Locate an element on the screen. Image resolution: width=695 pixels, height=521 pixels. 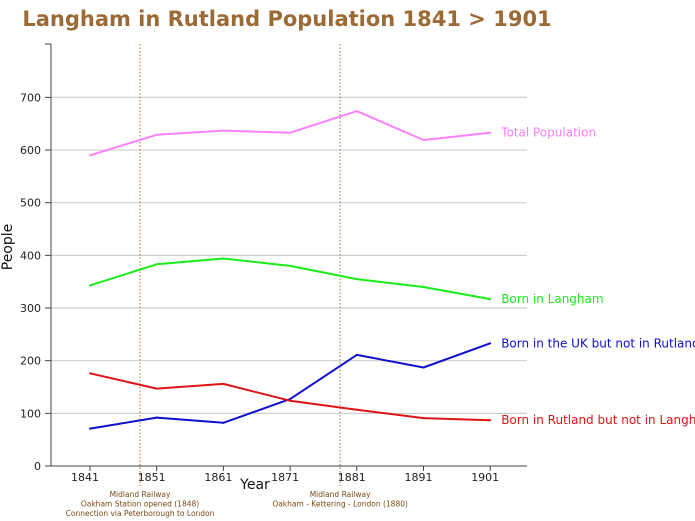
annotation-text: Connection via Peterborough to London is located at coordinates (140, 513).